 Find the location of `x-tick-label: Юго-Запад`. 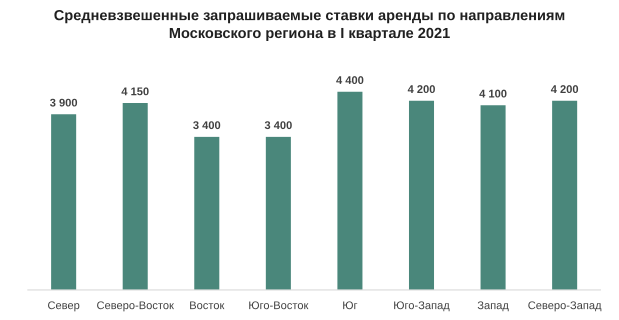

x-tick-label: Юго-Запад is located at coordinates (422, 306).